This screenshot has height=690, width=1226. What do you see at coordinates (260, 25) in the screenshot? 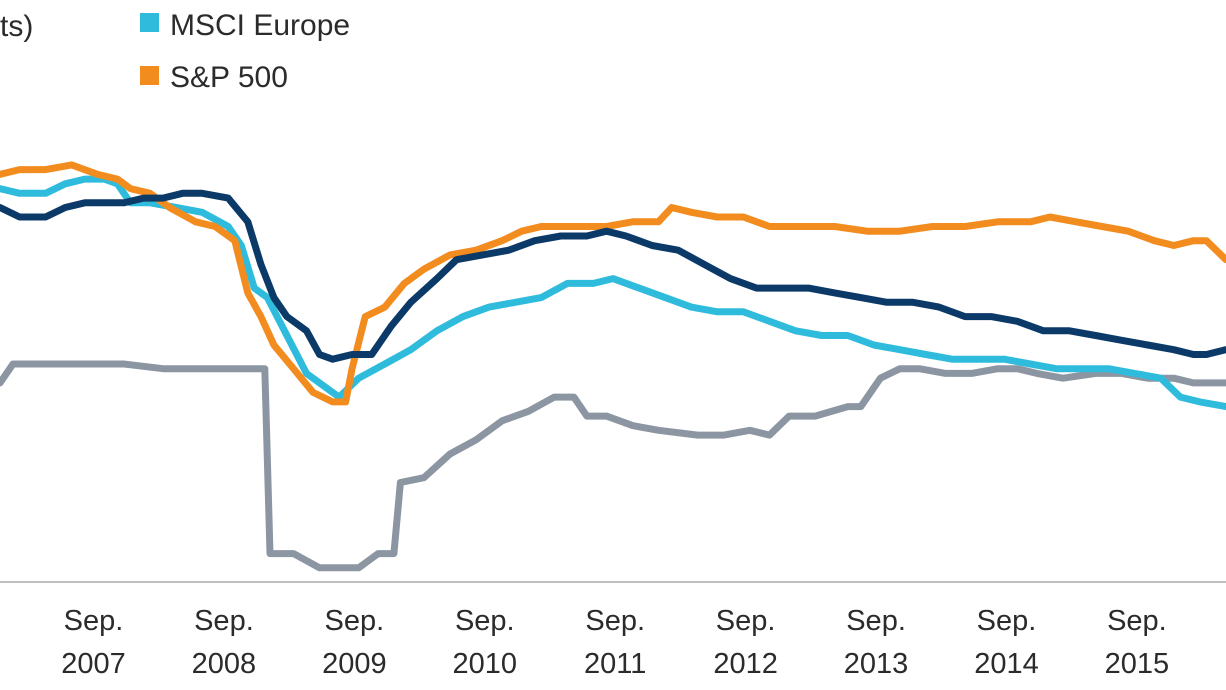
I see `legend-label-msci-europe: MSCI Europe` at bounding box center [260, 25].